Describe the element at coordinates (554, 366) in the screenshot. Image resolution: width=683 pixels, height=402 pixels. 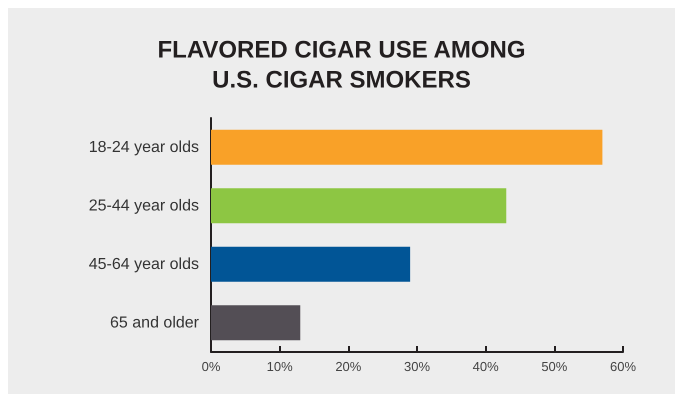
I see `x-tick-label: 50%` at that location.